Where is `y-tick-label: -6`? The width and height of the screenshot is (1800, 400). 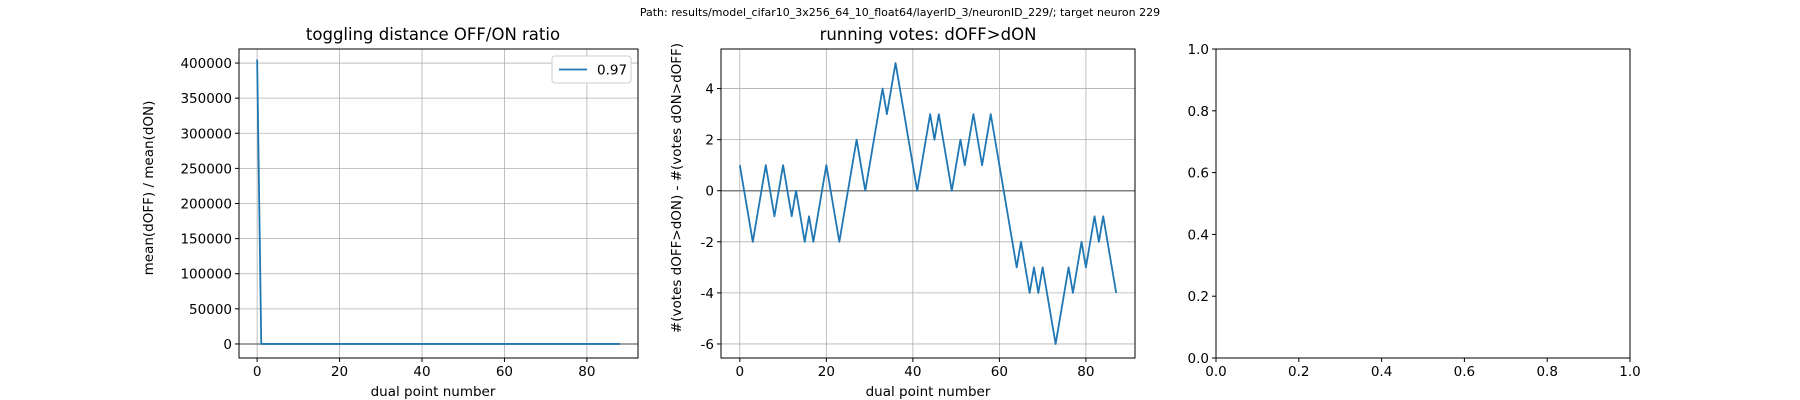
y-tick-label: -6 is located at coordinates (707, 345).